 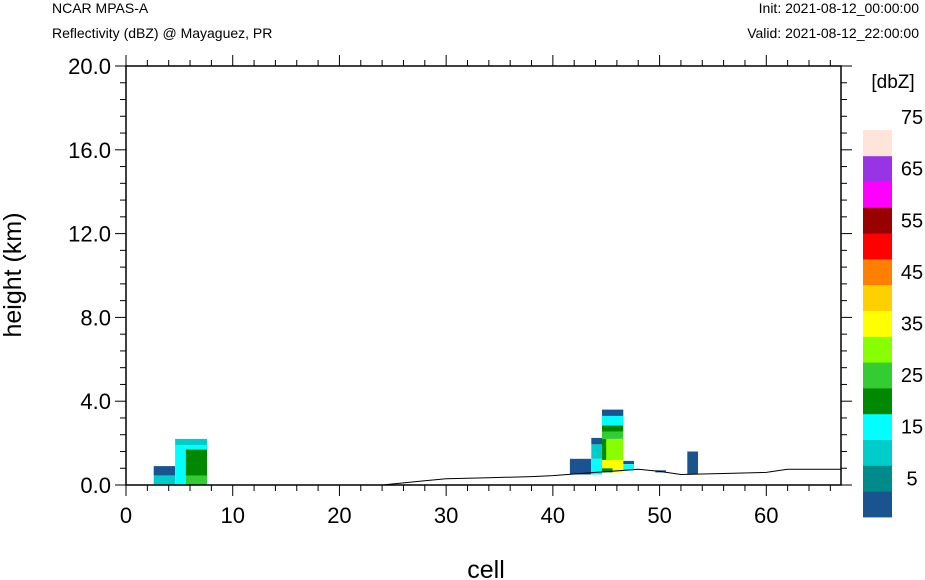 What do you see at coordinates (89, 66) in the screenshot?
I see `y-tick-label: 20.0` at bounding box center [89, 66].